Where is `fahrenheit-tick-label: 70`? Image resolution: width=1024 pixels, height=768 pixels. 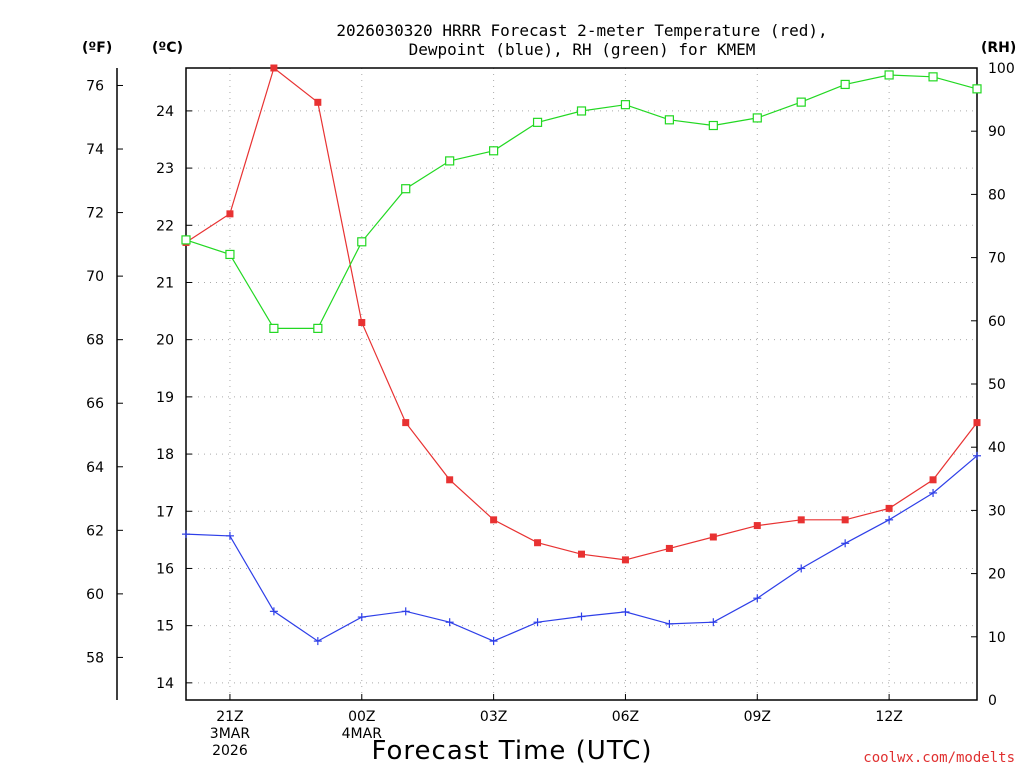 fahrenheit-tick-label: 70 is located at coordinates (95, 277).